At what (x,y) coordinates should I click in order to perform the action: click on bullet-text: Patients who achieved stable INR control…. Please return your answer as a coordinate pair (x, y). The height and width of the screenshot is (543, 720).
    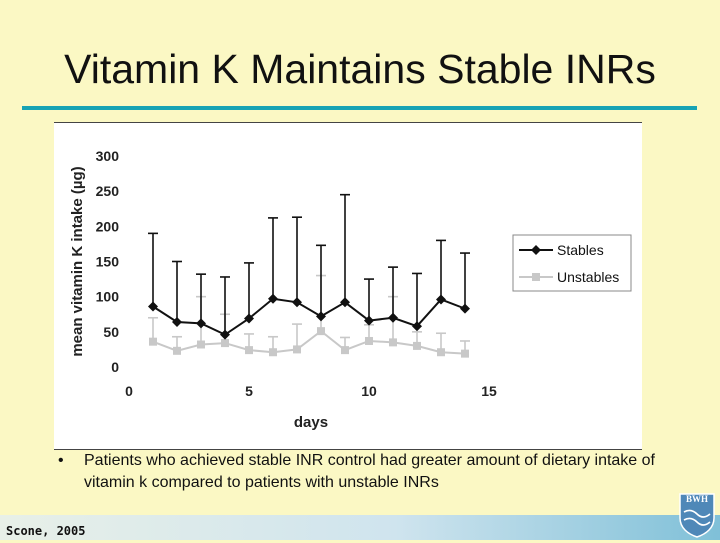
    Looking at the image, I should click on (369, 471).